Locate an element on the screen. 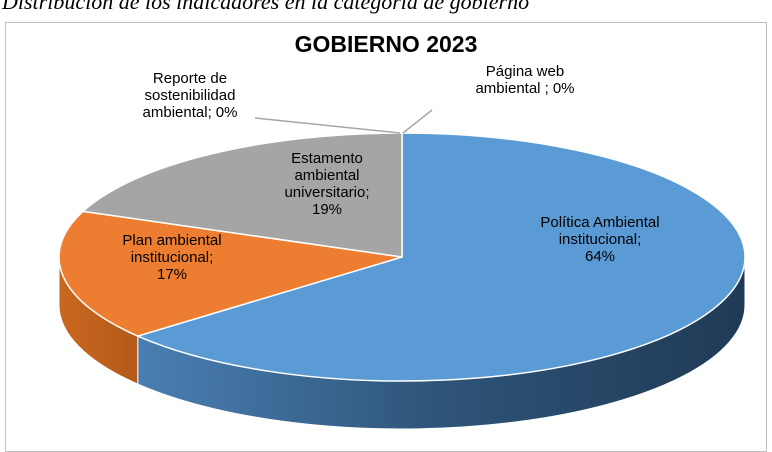 This screenshot has width=772, height=452. value-label: 64% is located at coordinates (600, 256).